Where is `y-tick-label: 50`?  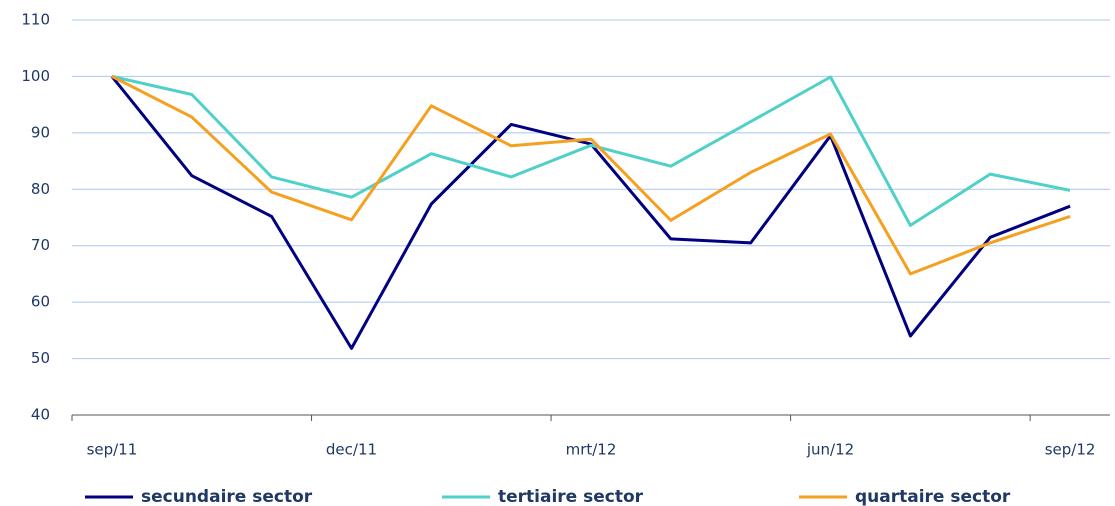
y-tick-label: 50 is located at coordinates (40, 358).